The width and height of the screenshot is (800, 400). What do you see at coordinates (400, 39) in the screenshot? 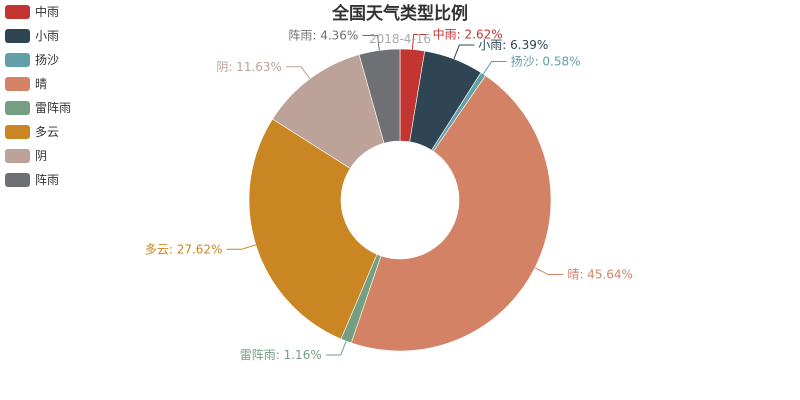
I see `chart-subtitle: 2018-4-16` at bounding box center [400, 39].